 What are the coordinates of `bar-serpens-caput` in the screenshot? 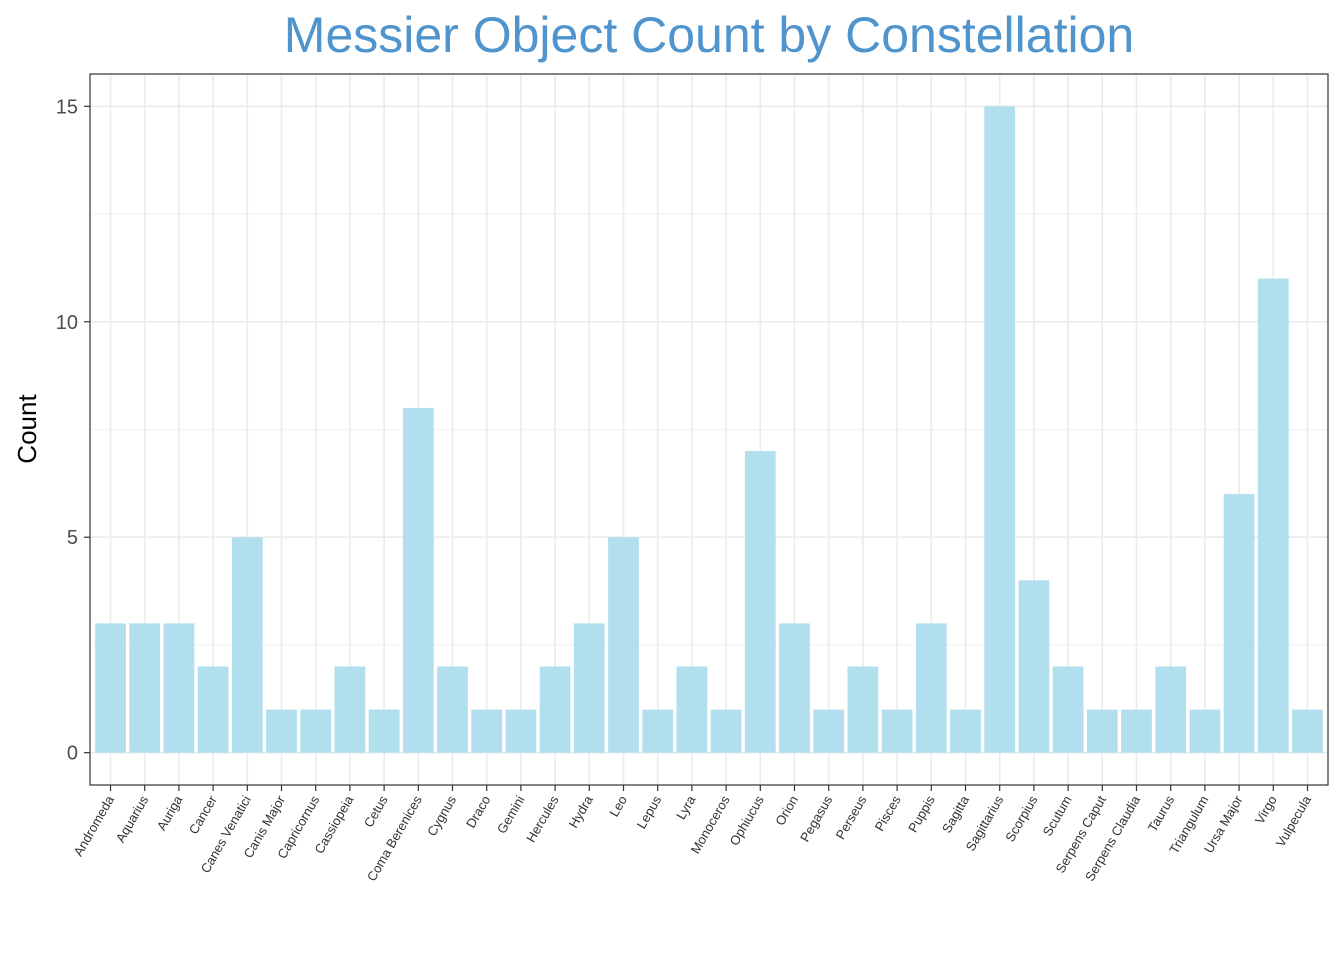 It's located at (1102, 731).